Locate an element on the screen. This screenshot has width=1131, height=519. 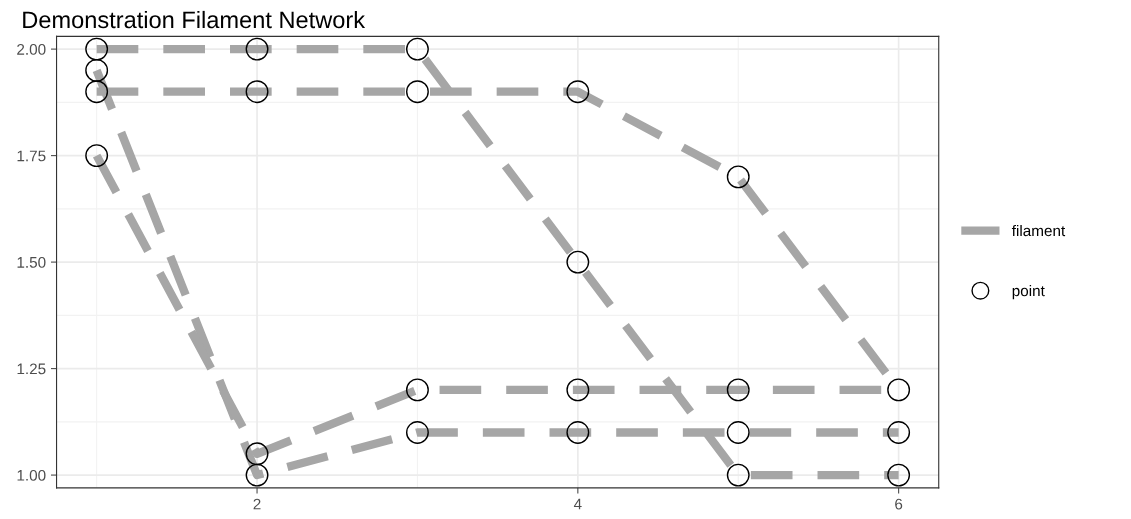
legend-label: point is located at coordinates (1028, 292).